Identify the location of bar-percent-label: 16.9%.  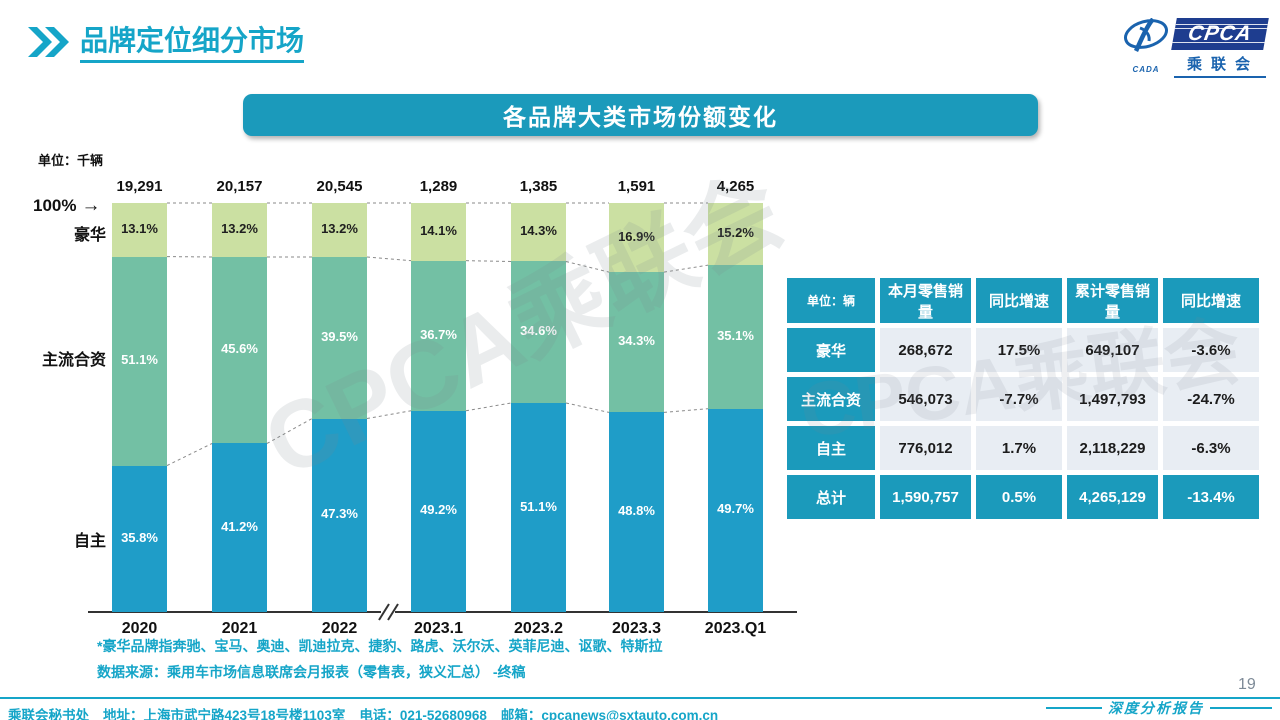
(636, 236).